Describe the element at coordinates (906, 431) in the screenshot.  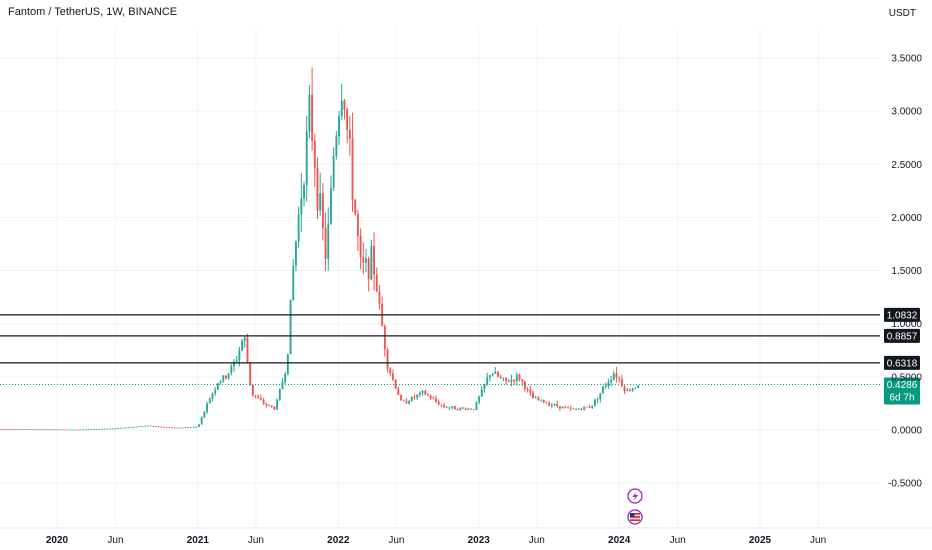
I see `y-tick-label: 0.0000` at that location.